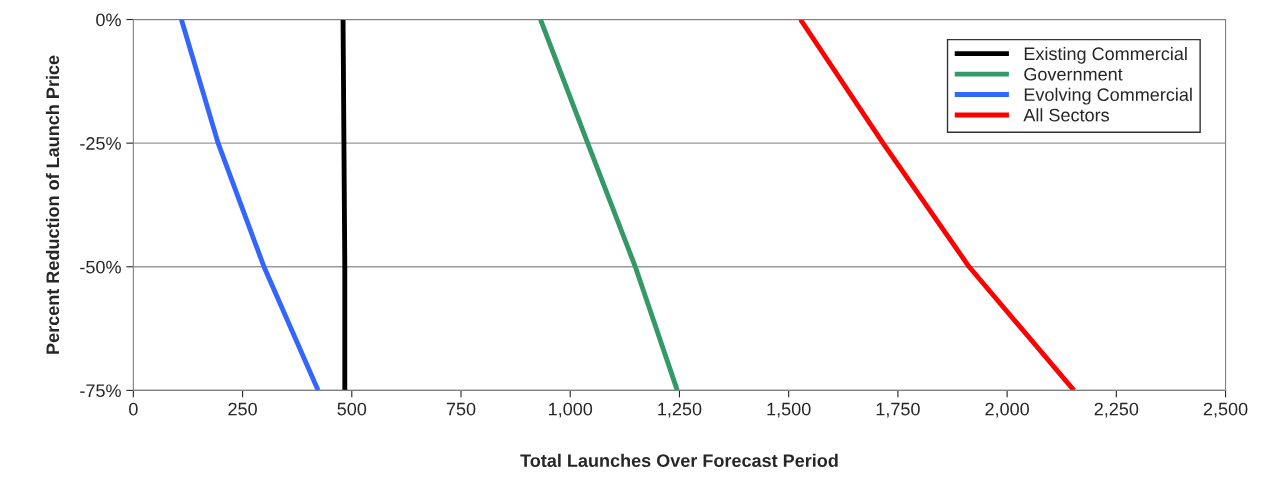 This screenshot has width=1270, height=488. What do you see at coordinates (1108, 96) in the screenshot?
I see `legend-label: Evolving Commercial` at bounding box center [1108, 96].